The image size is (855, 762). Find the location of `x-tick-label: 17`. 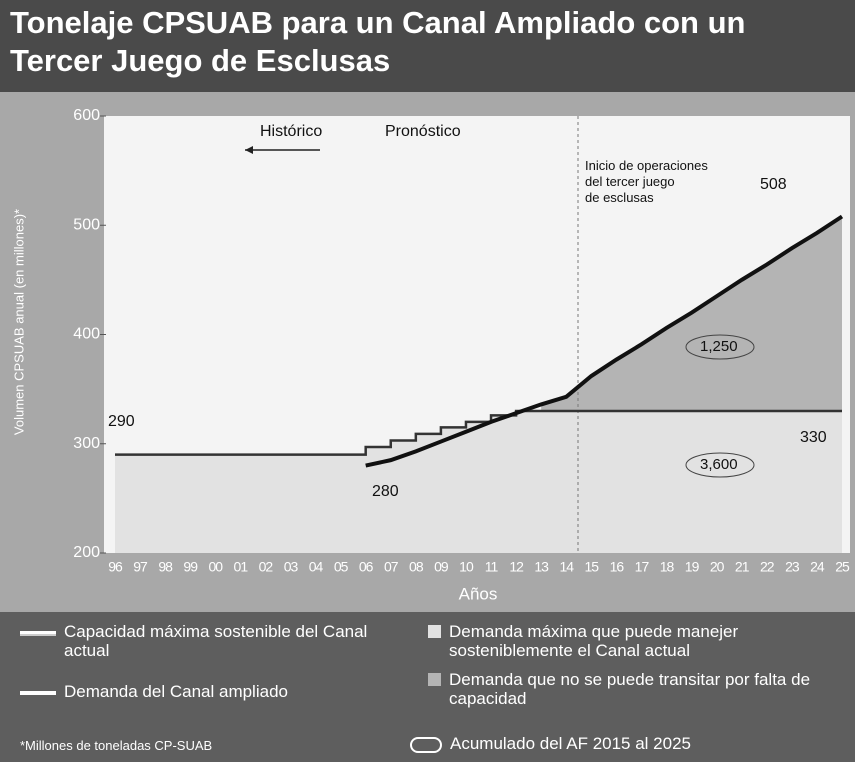

x-tick-label: 17 is located at coordinates (642, 567).